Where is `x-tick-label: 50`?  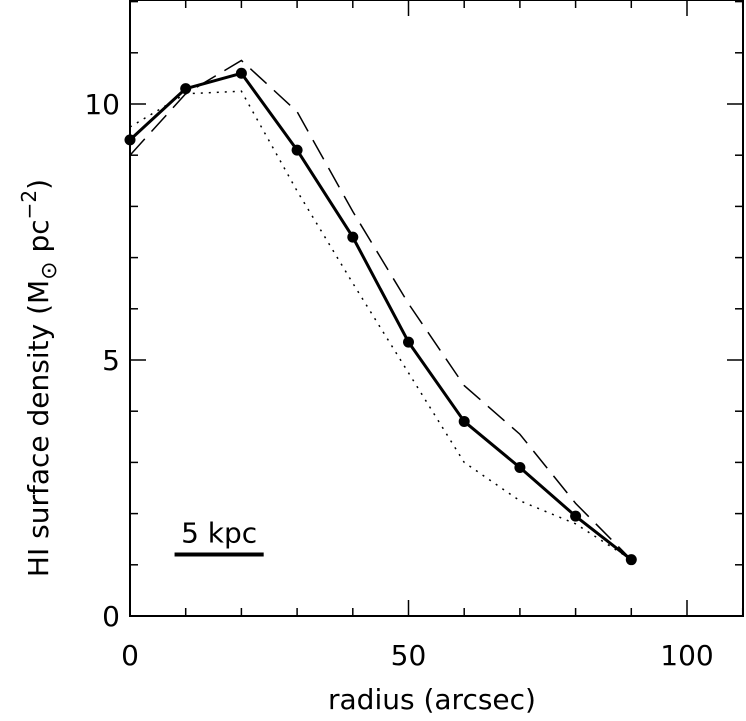
x-tick-label: 50 is located at coordinates (409, 655).